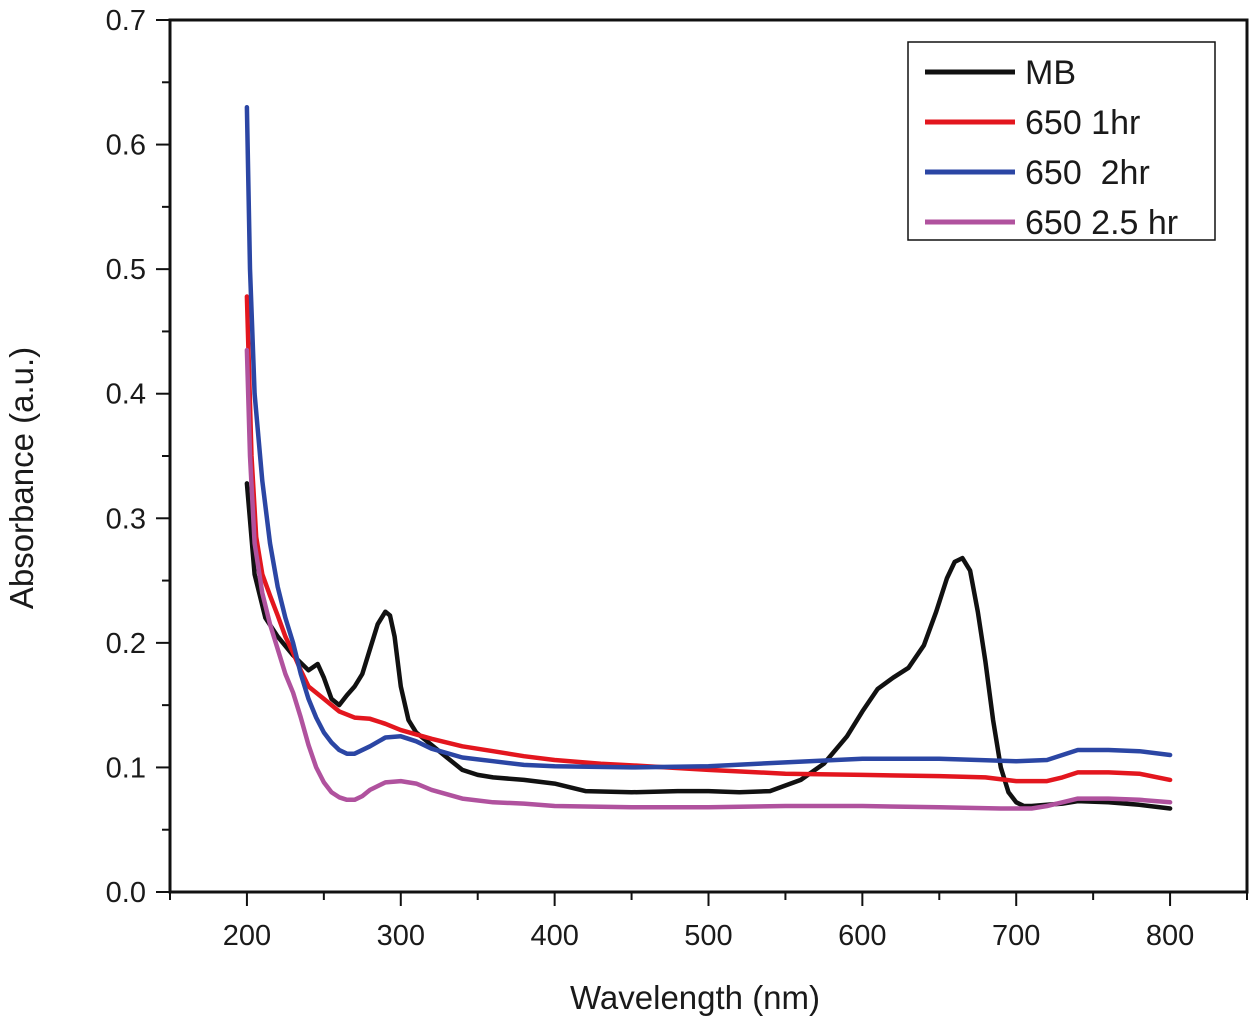 The height and width of the screenshot is (1018, 1252). What do you see at coordinates (1051, 148) in the screenshot?
I see `legend-items: MB 650 1hr 650 2hr 650 2.5 hr` at bounding box center [1051, 148].